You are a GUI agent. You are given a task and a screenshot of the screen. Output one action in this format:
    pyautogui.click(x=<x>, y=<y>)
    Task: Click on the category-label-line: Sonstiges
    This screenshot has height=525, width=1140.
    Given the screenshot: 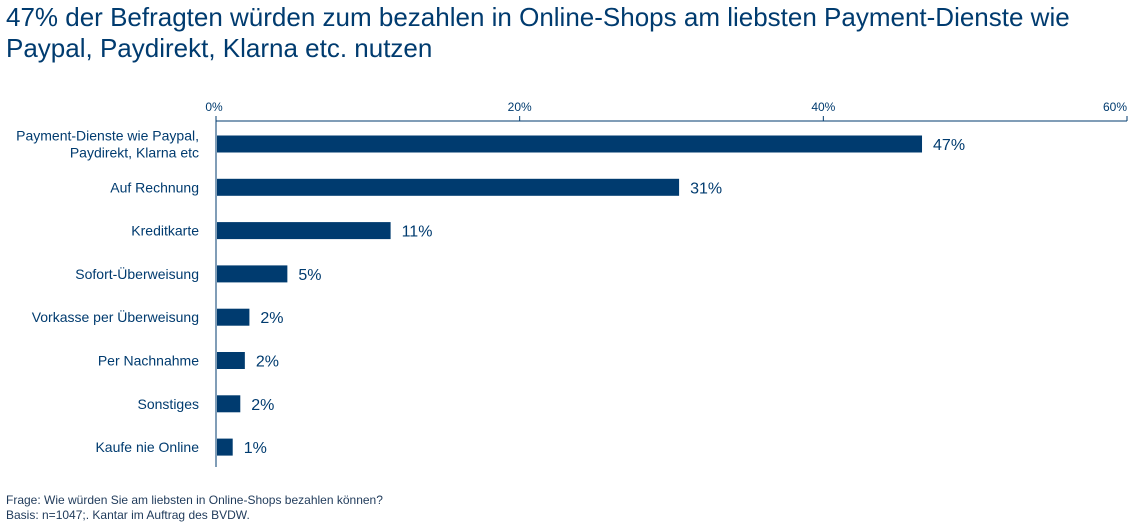 What is the action you would take?
    pyautogui.click(x=168, y=404)
    